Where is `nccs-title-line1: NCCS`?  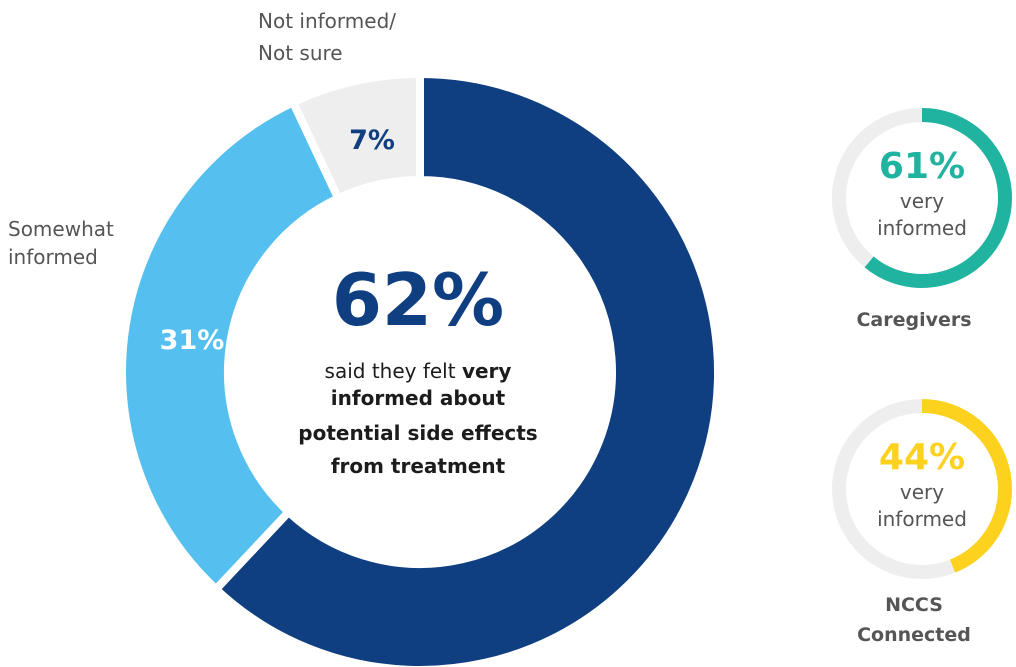
nccs-title-line1: NCCS is located at coordinates (914, 605).